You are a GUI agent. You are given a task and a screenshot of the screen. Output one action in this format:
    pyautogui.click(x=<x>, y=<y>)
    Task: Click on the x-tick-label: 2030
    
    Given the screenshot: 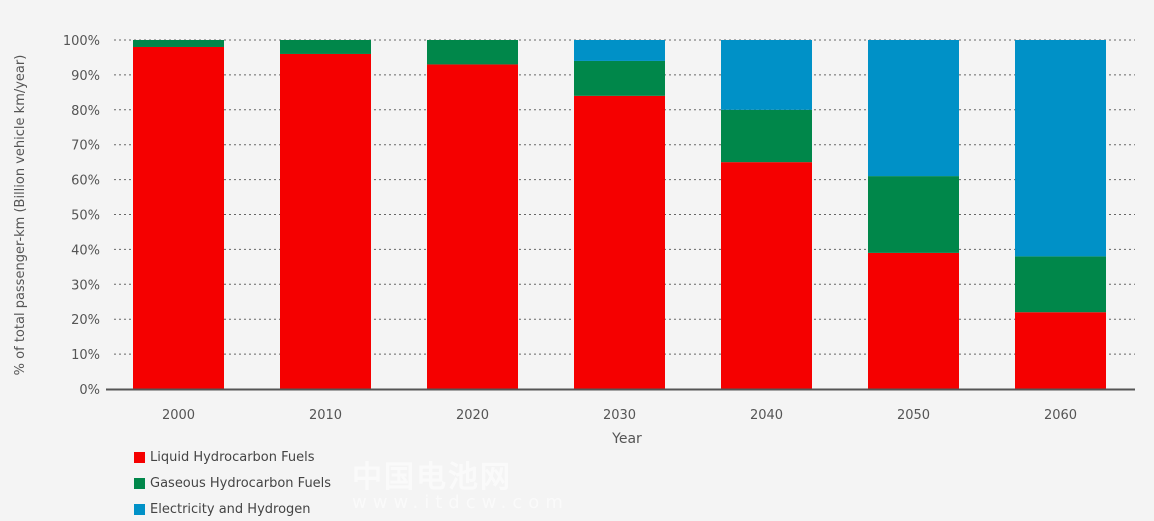 What is the action you would take?
    pyautogui.click(x=619, y=415)
    